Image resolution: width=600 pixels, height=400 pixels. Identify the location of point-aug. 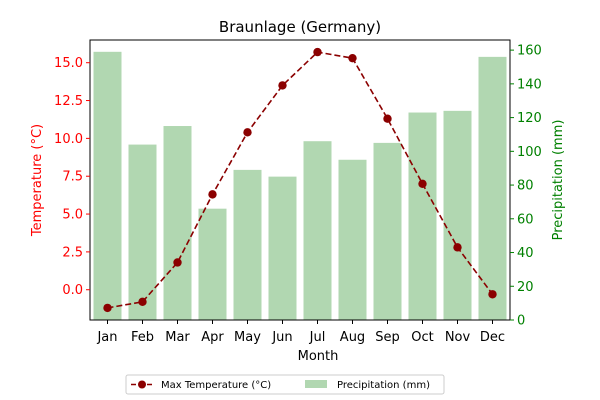
(352, 58).